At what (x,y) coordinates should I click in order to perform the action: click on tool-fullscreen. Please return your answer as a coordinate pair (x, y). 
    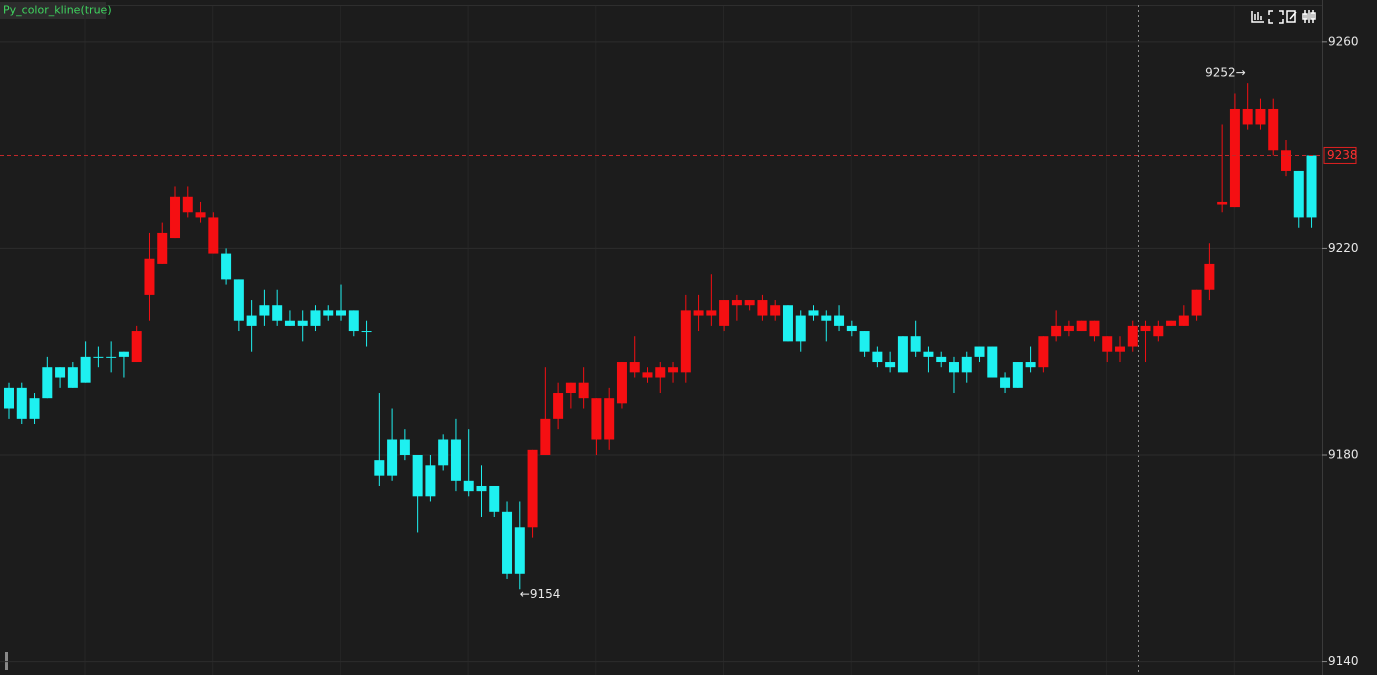
    Looking at the image, I should click on (1276, 17).